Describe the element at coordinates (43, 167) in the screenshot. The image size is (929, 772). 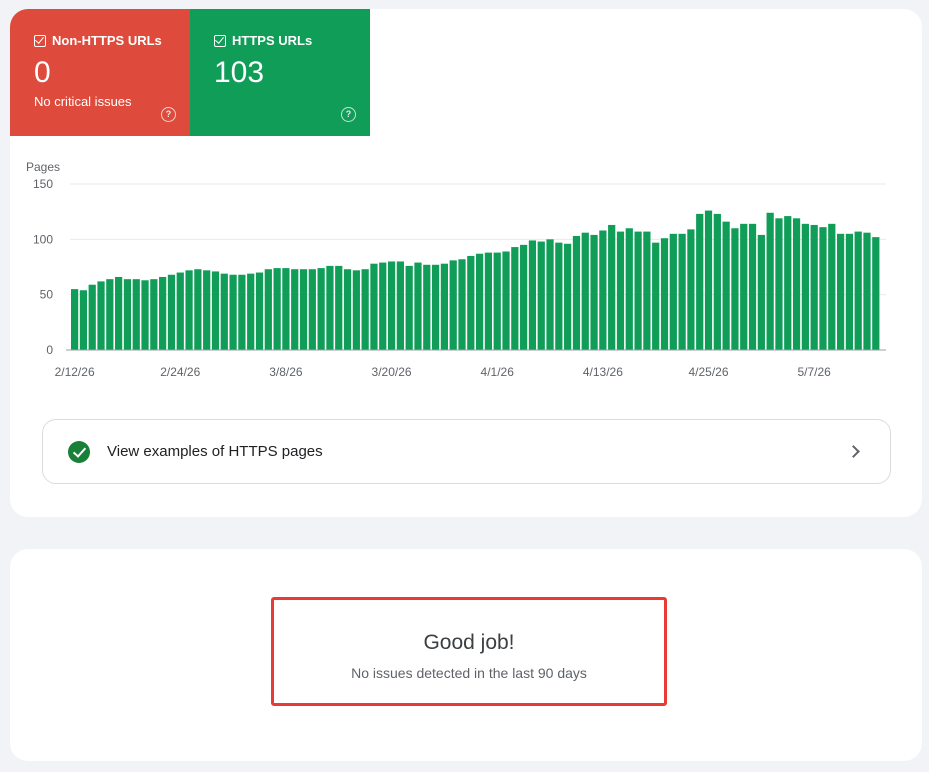
I see `y-axis-label: Pages` at that location.